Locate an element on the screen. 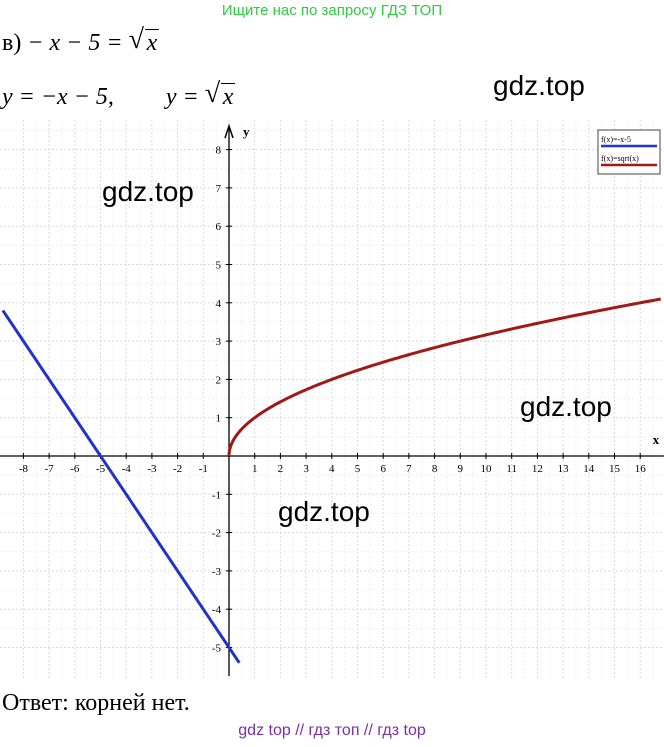 This screenshot has width=664, height=747. x-tick-label: -8 is located at coordinates (24, 469).